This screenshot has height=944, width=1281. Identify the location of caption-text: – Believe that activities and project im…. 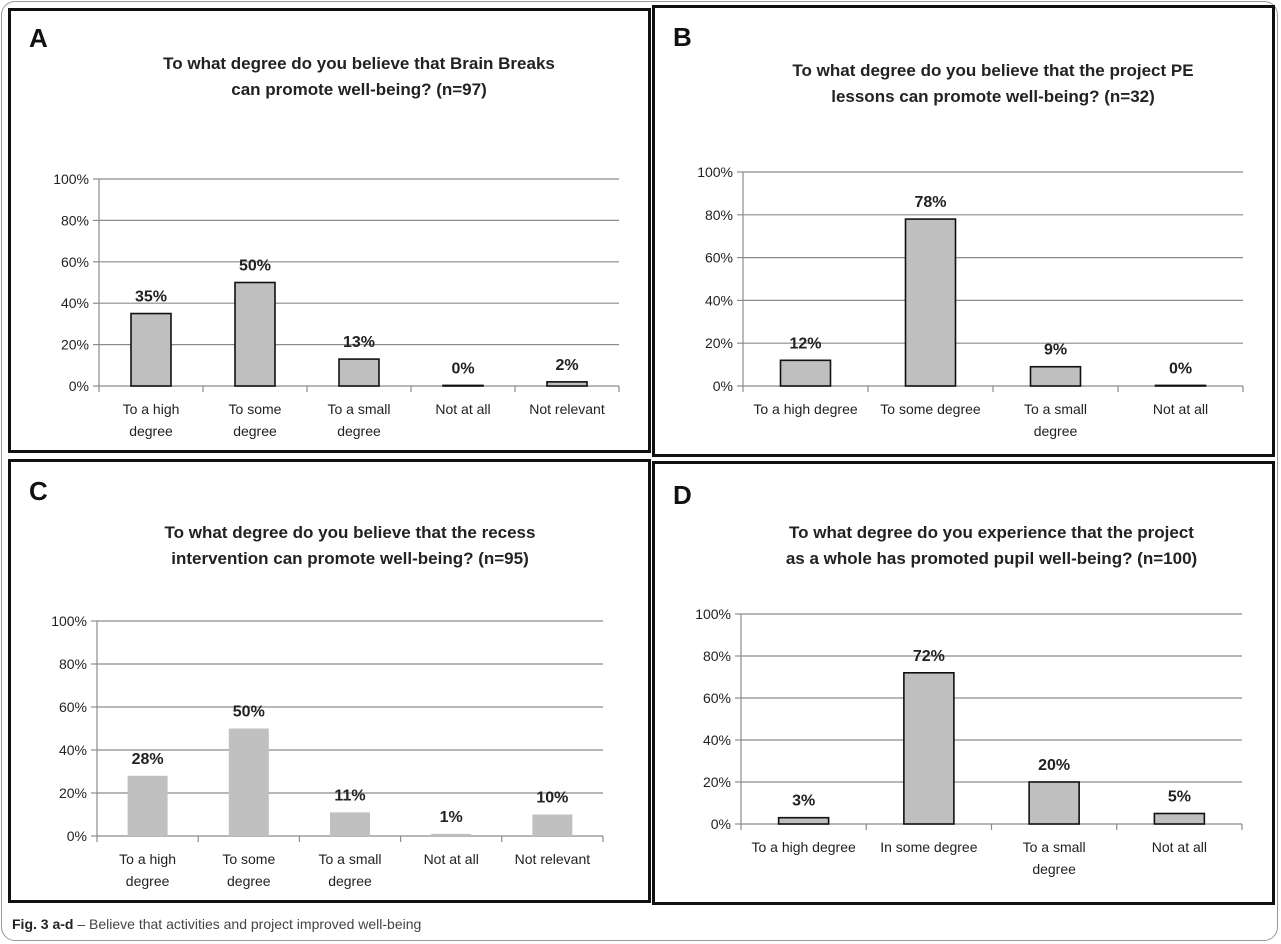
(247, 924).